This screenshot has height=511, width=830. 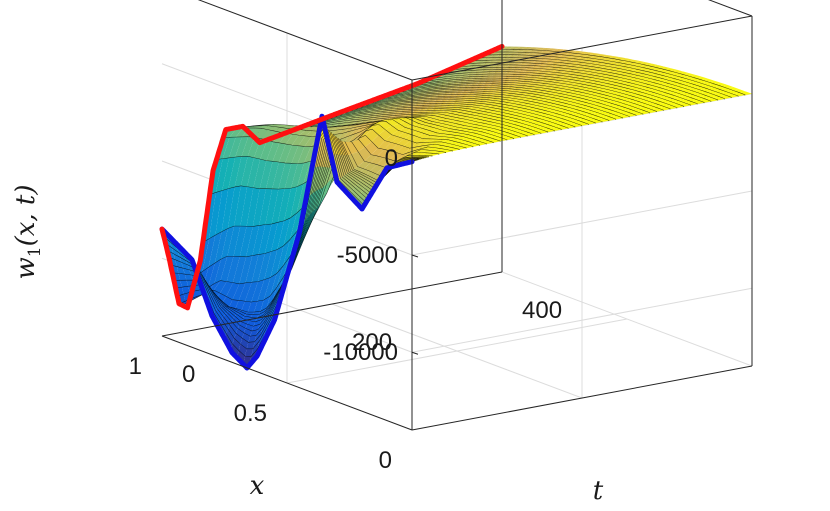 I want to click on box-edge, so click(x=730, y=8).